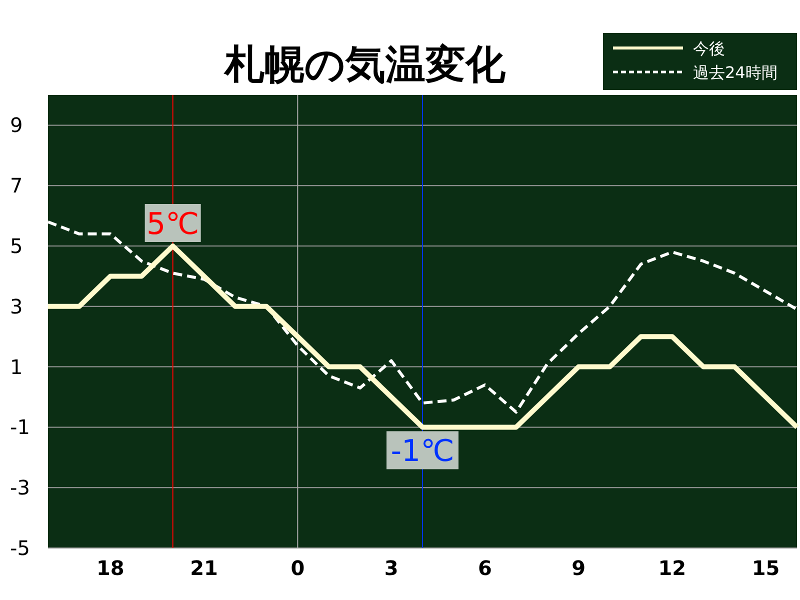 The height and width of the screenshot is (600, 800). What do you see at coordinates (16, 306) in the screenshot?
I see `y-tick-label: 3` at bounding box center [16, 306].